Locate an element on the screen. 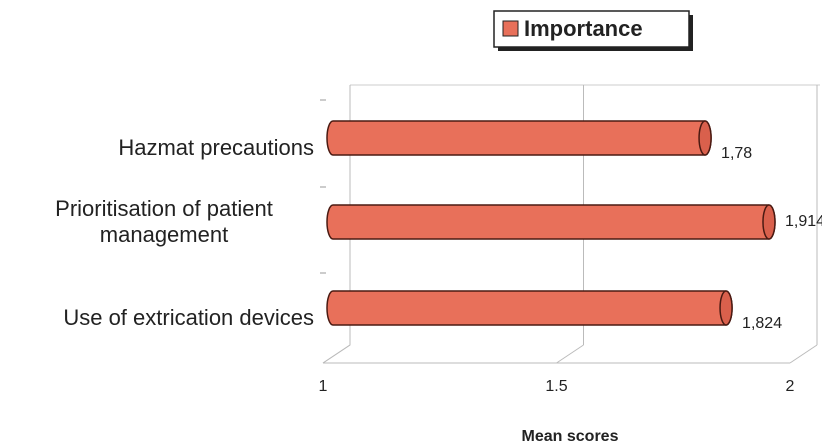 The image size is (822, 447). data-label: 1,78 is located at coordinates (736, 153).